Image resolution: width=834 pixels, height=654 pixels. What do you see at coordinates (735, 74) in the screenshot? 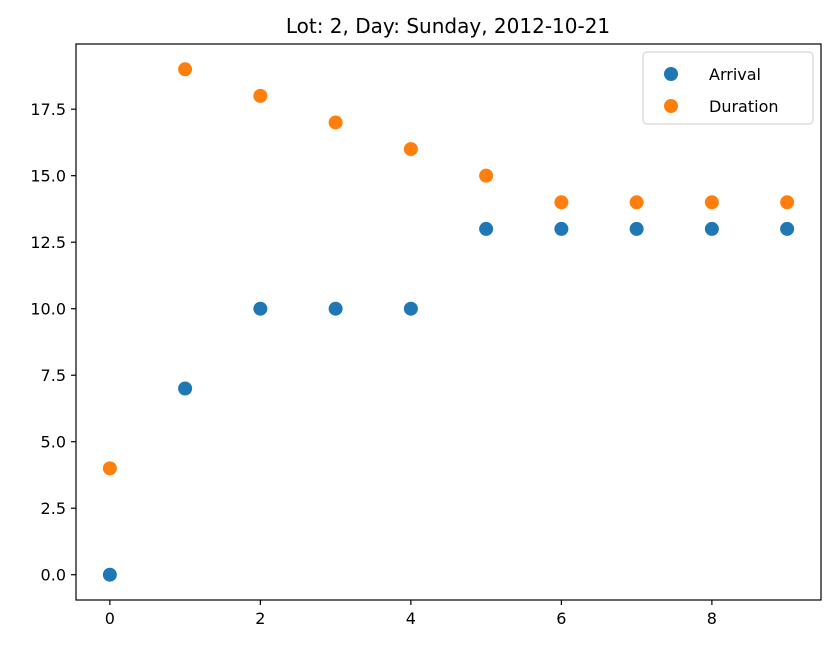
I see `legend-label-arrival: Arrival` at bounding box center [735, 74].